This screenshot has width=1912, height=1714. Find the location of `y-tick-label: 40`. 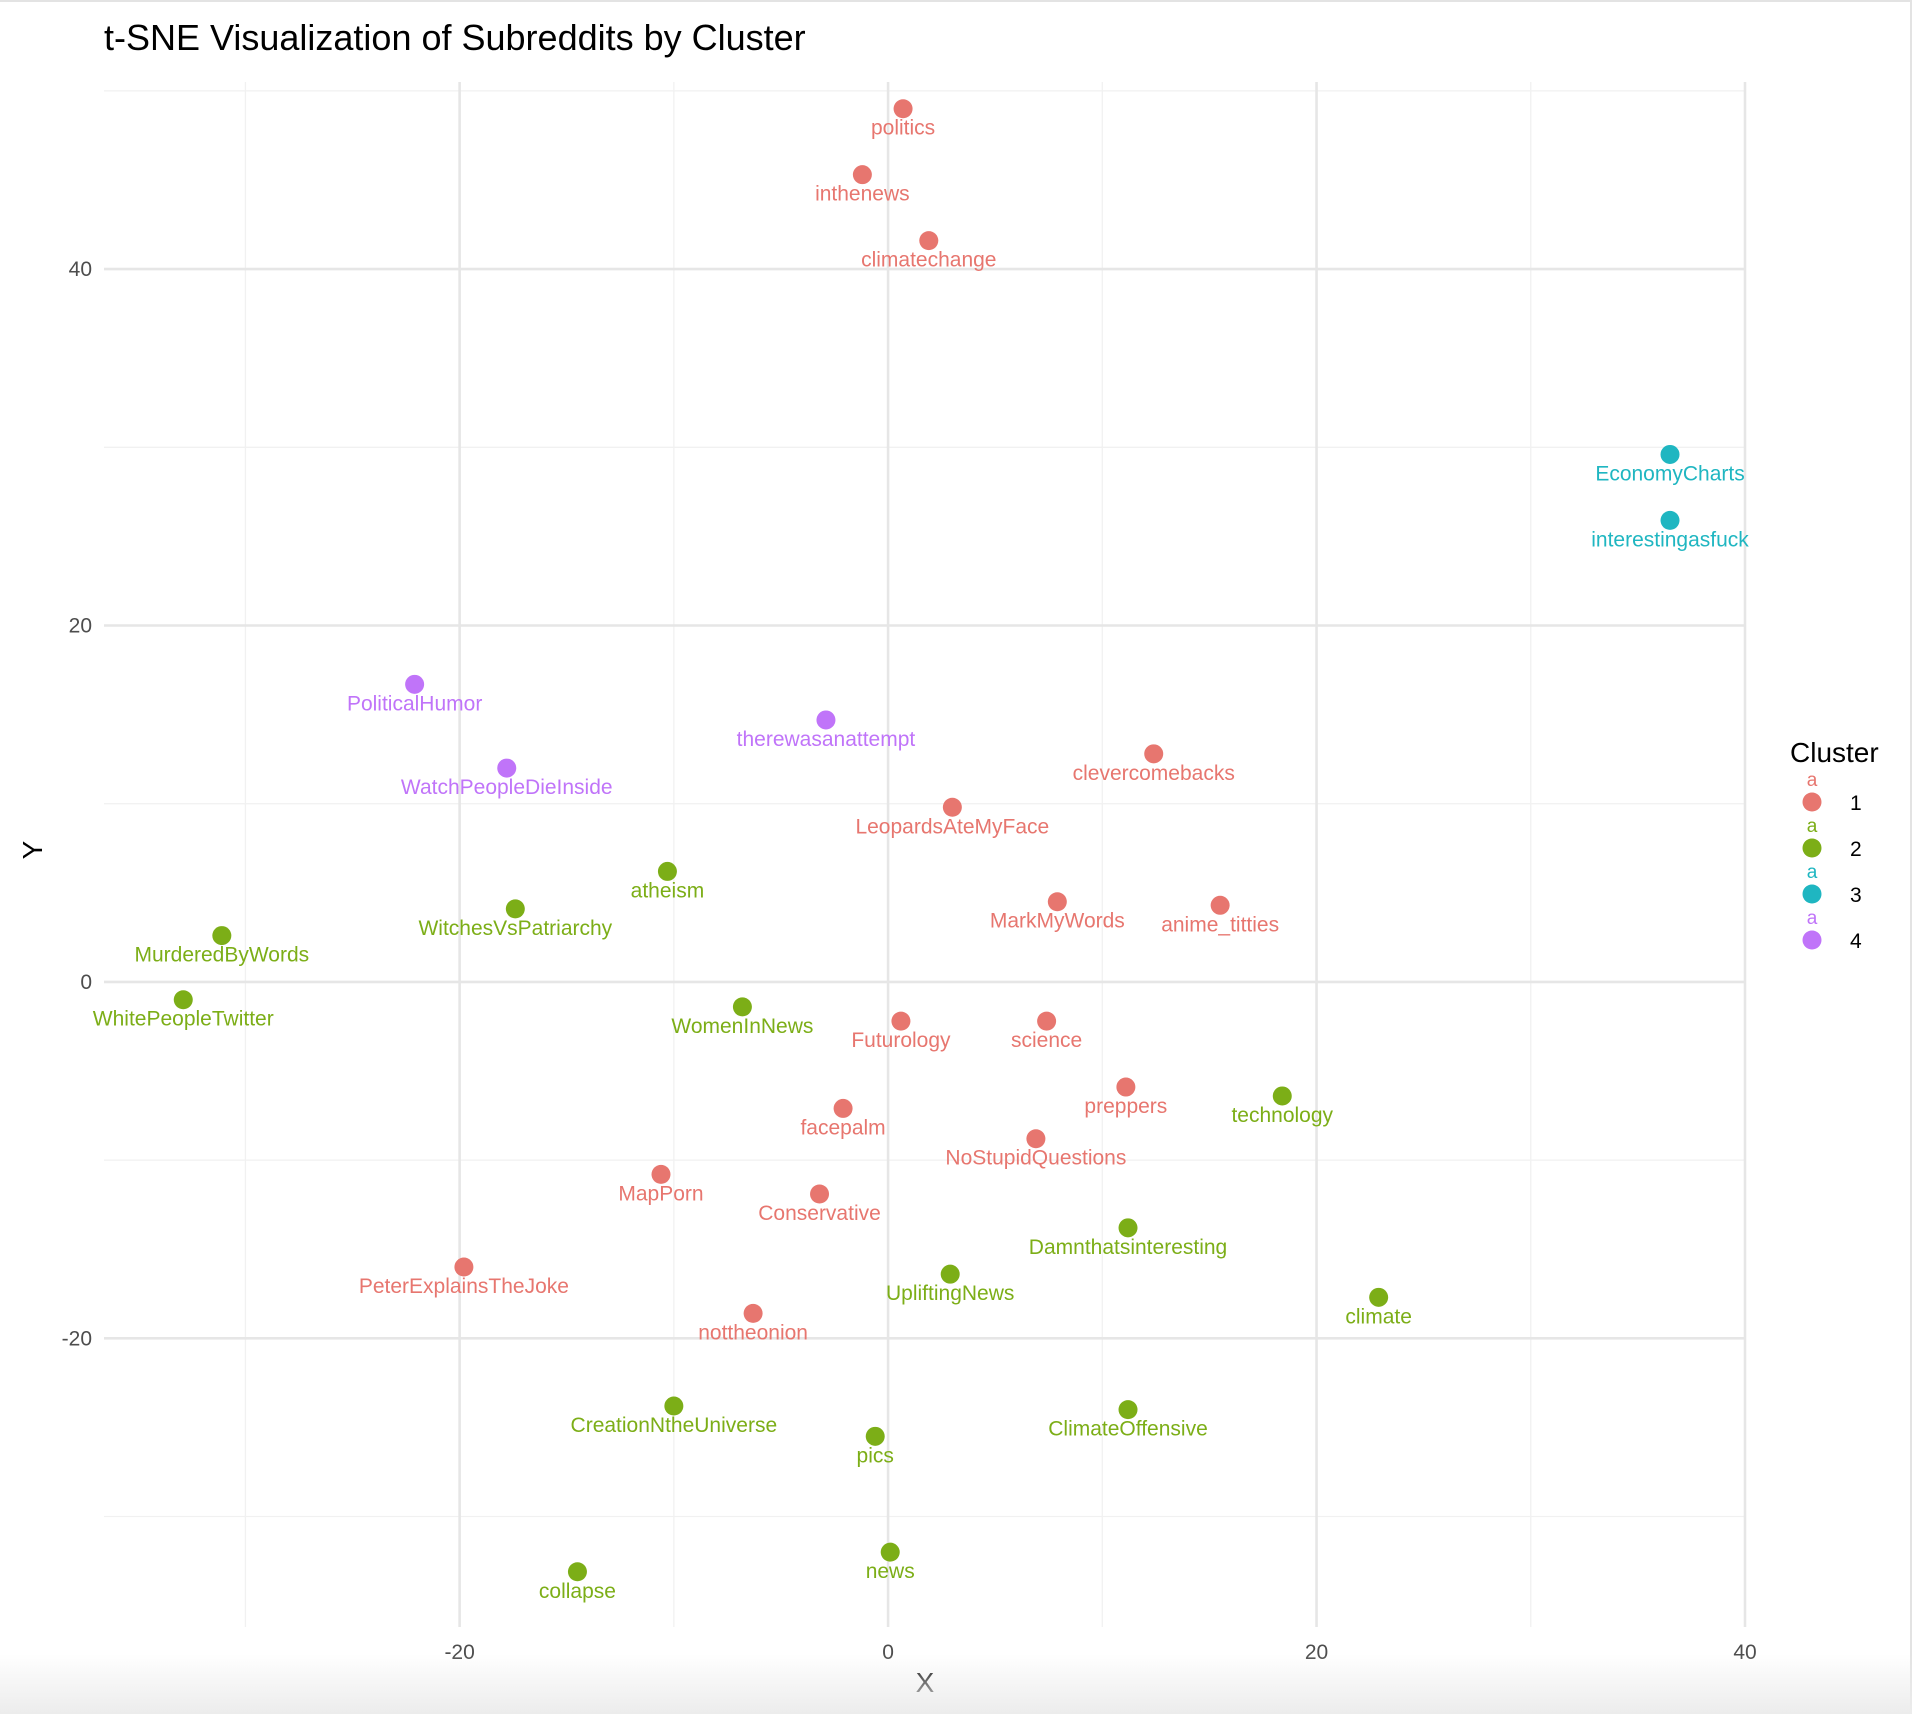

y-tick-label: 40 is located at coordinates (80, 269).